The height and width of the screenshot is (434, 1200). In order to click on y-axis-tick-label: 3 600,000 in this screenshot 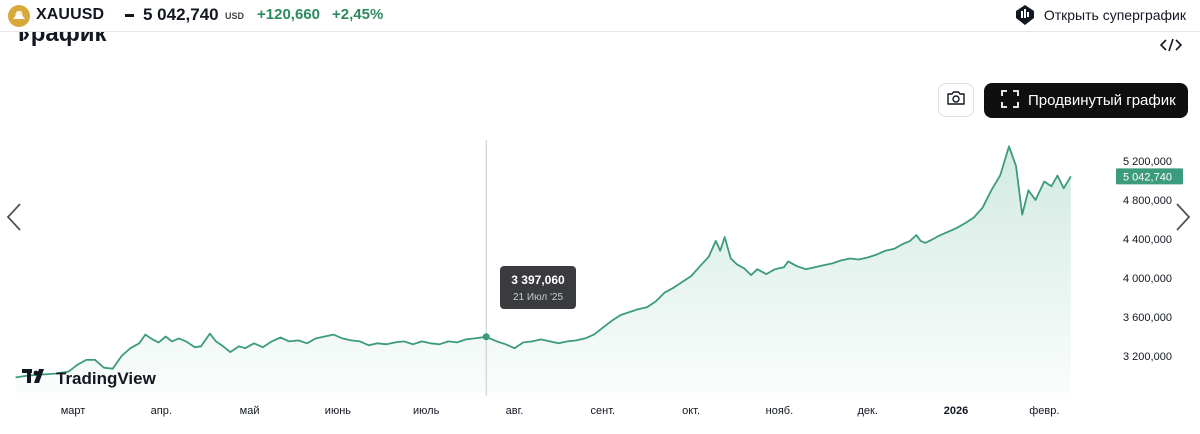, I will do `click(1147, 318)`.